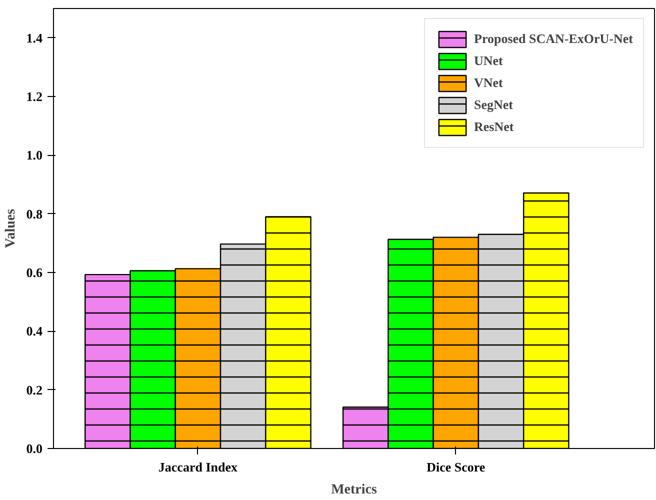 The width and height of the screenshot is (656, 500). I want to click on y-tick-label: 0.4, so click(34, 331).